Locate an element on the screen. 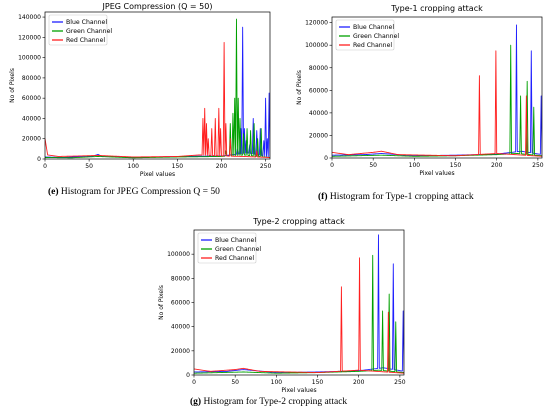 The width and height of the screenshot is (550, 414). chart-g-xlabel: Pixel values is located at coordinates (298, 390).